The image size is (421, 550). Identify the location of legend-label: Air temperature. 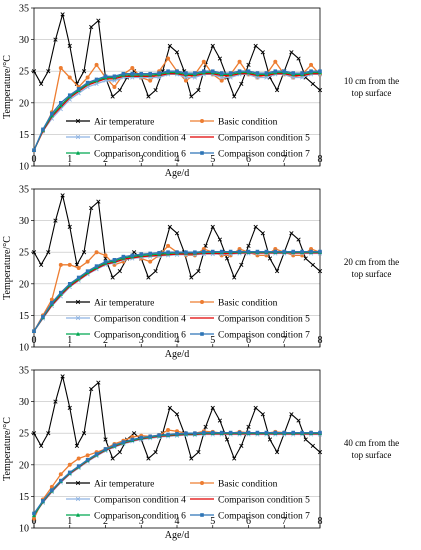
(124, 304).